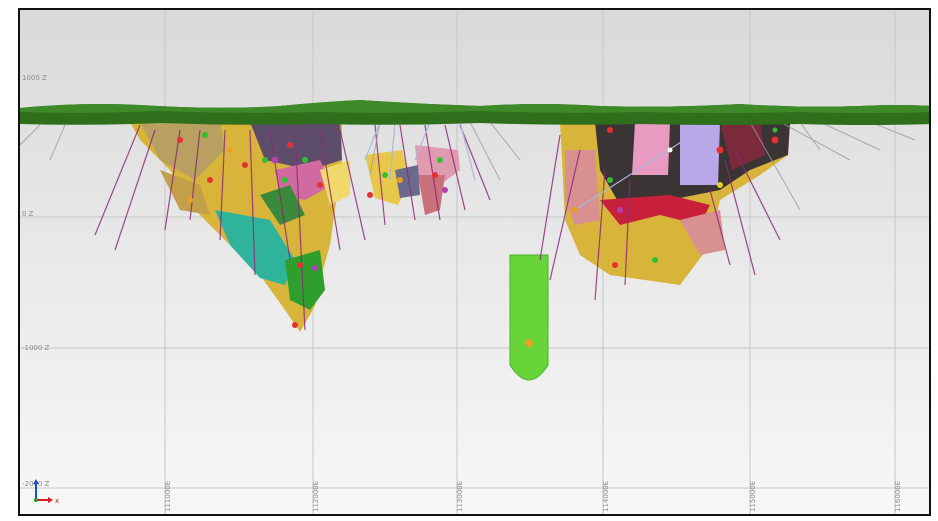  I want to click on x-label-1: 111000E, so click(168, 496).